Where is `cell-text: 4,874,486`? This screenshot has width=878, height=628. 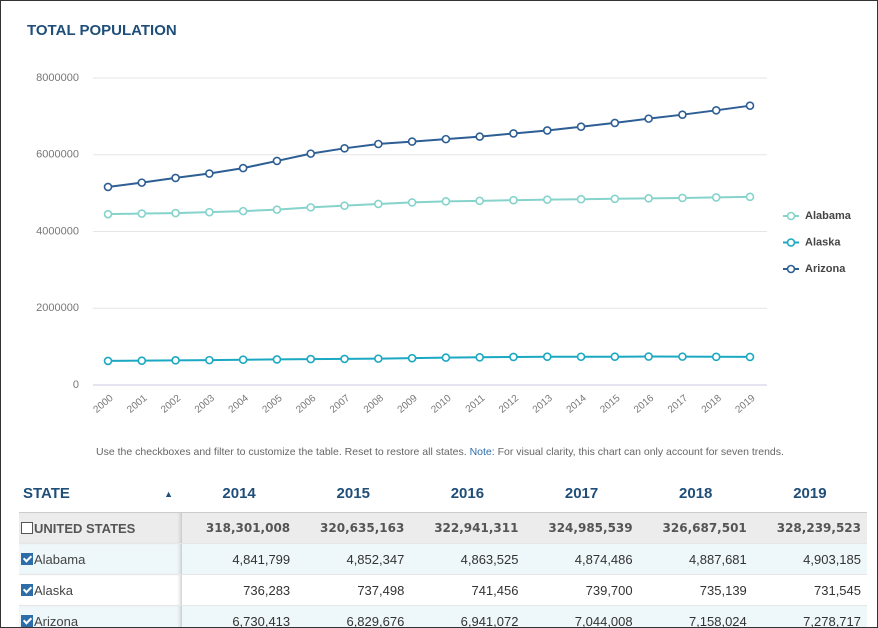
cell-text: 4,874,486 is located at coordinates (603, 559).